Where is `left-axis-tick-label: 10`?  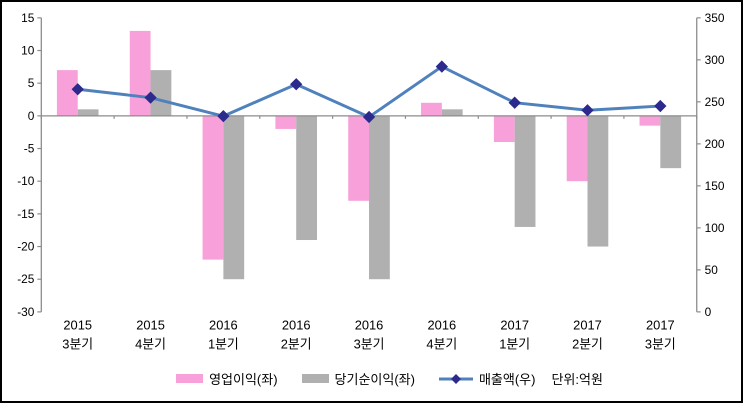 left-axis-tick-label: 10 is located at coordinates (28, 50).